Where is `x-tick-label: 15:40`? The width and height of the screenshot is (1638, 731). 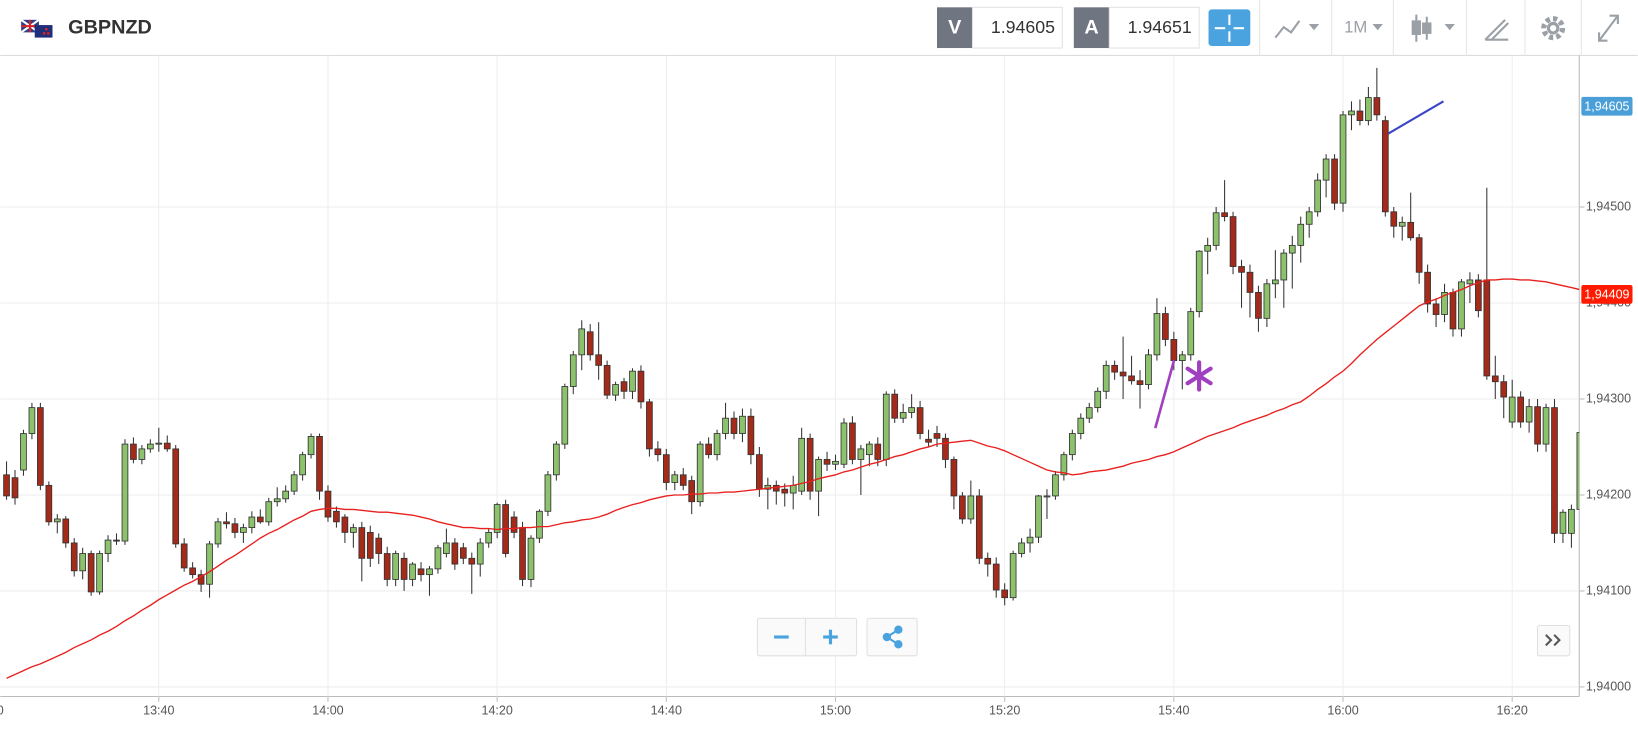
x-tick-label: 15:40 is located at coordinates (1173, 710).